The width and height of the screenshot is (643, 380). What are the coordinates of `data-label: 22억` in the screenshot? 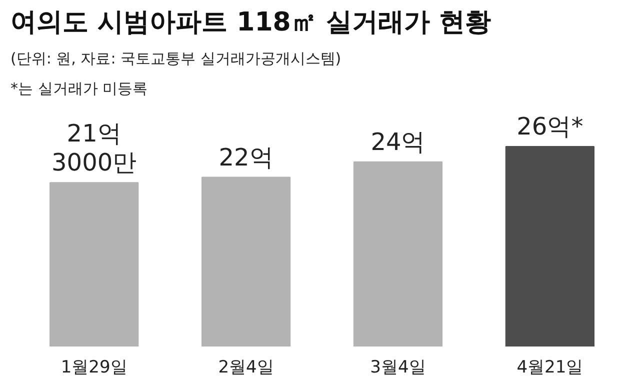 It's located at (246, 157).